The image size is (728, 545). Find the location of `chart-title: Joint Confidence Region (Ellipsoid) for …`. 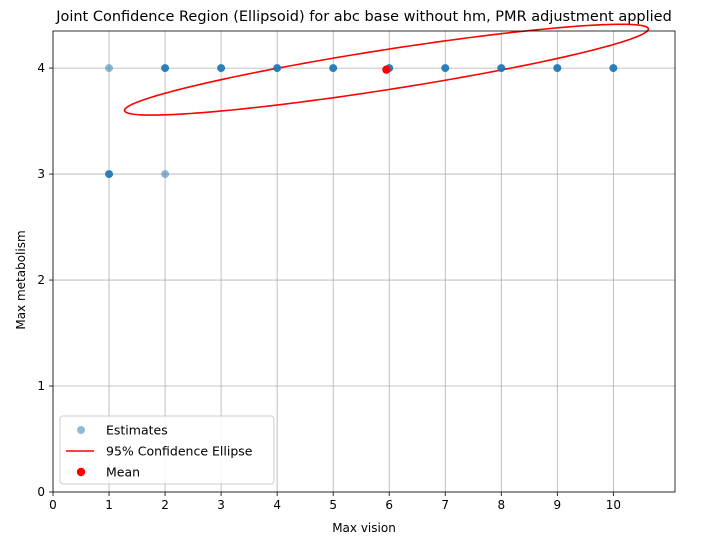

chart-title: Joint Confidence Region (Ellipsoid) for … is located at coordinates (363, 17).